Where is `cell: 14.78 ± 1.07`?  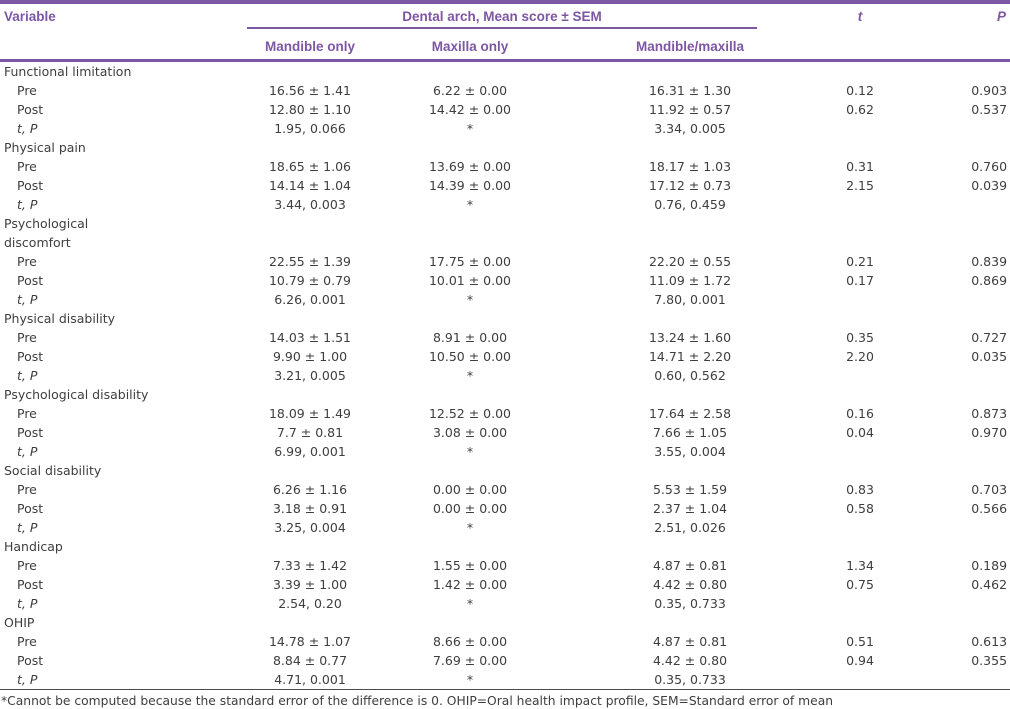 cell: 14.78 ± 1.07 is located at coordinates (310, 641).